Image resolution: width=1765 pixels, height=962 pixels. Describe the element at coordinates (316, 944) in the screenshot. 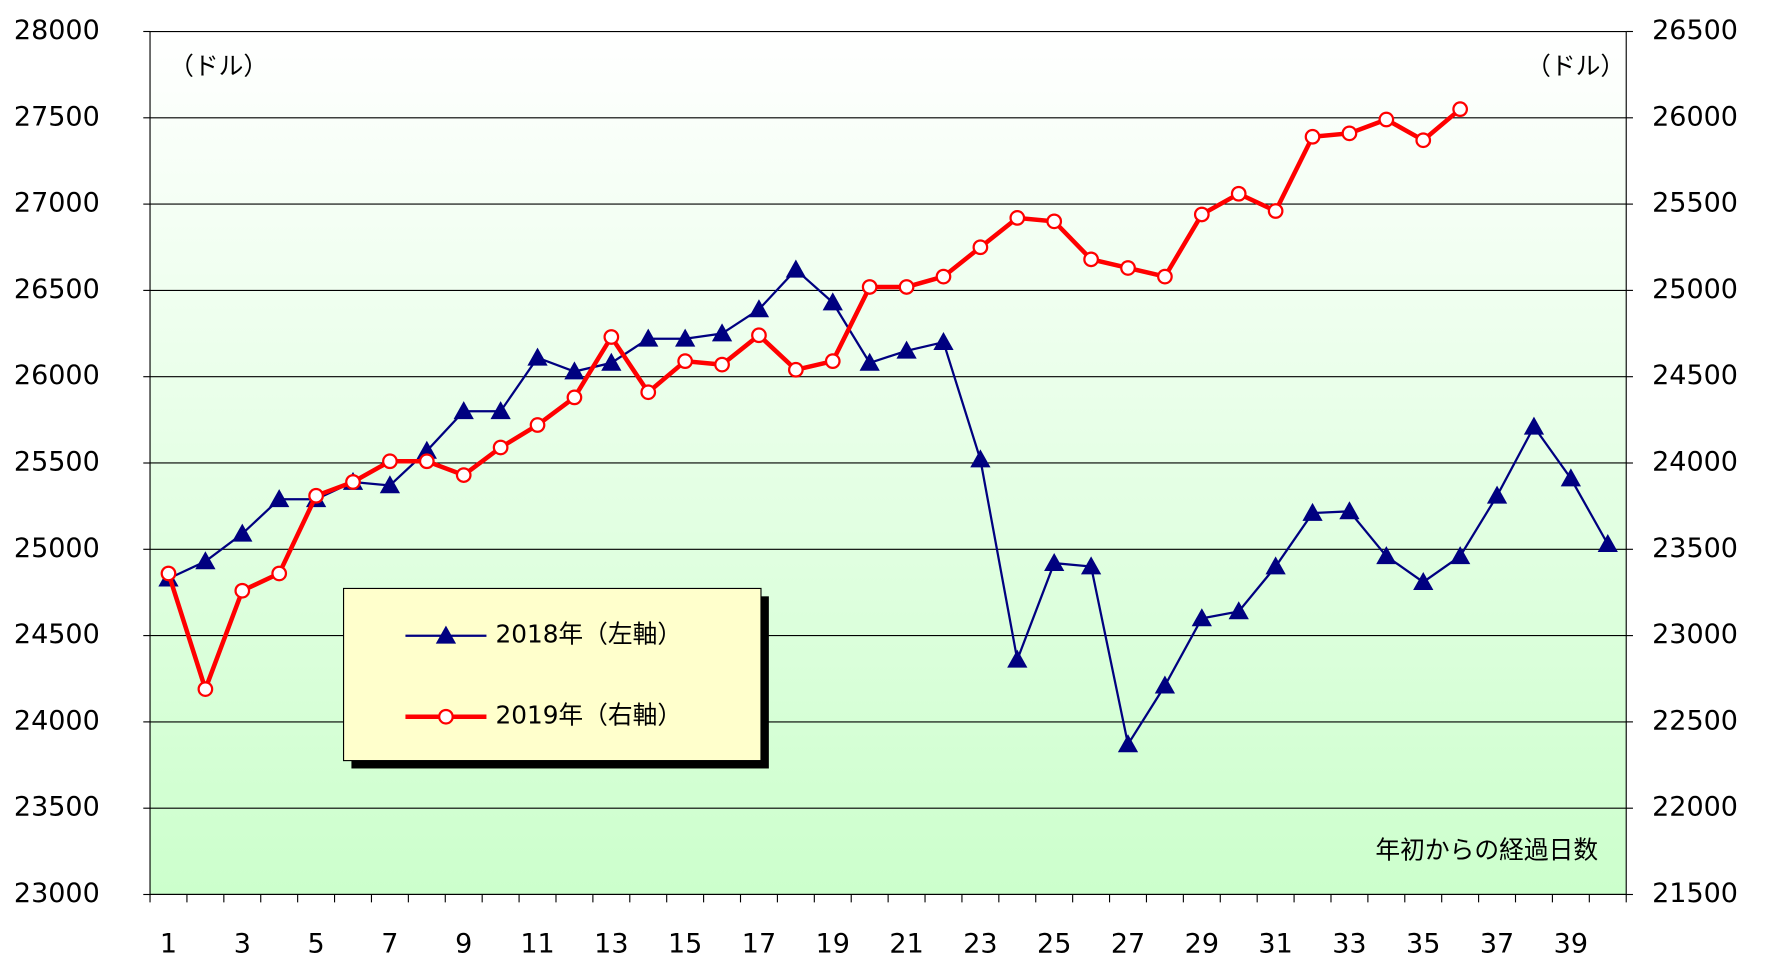

I see `x-tick-label: 5` at that location.